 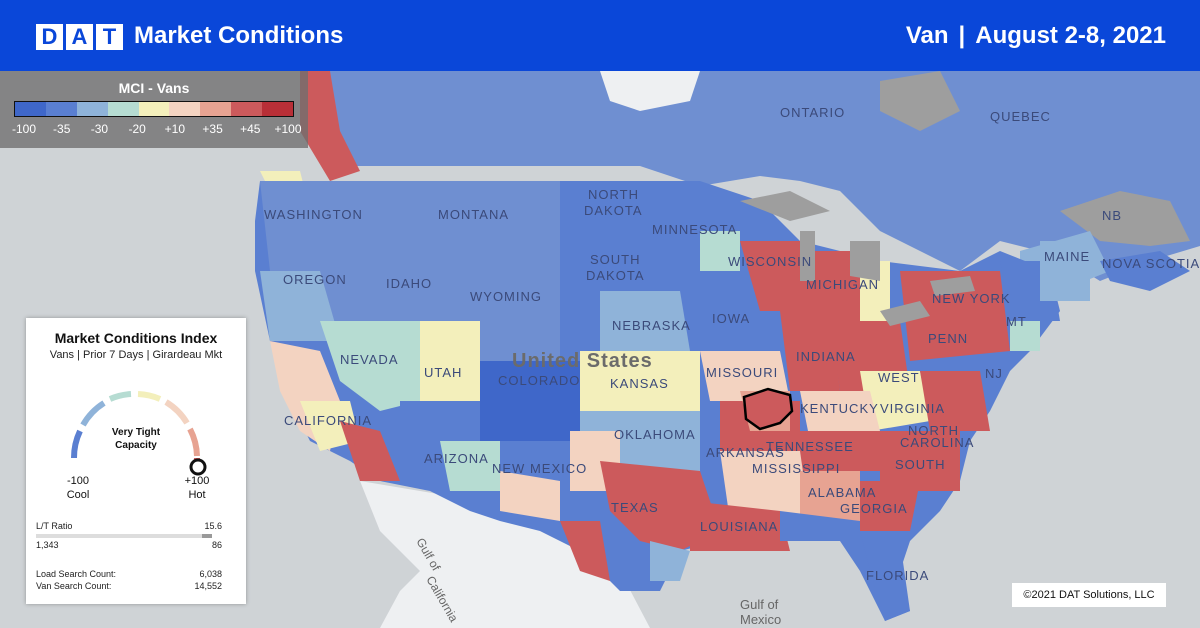 I want to click on region-iowa, so click(x=725, y=326).